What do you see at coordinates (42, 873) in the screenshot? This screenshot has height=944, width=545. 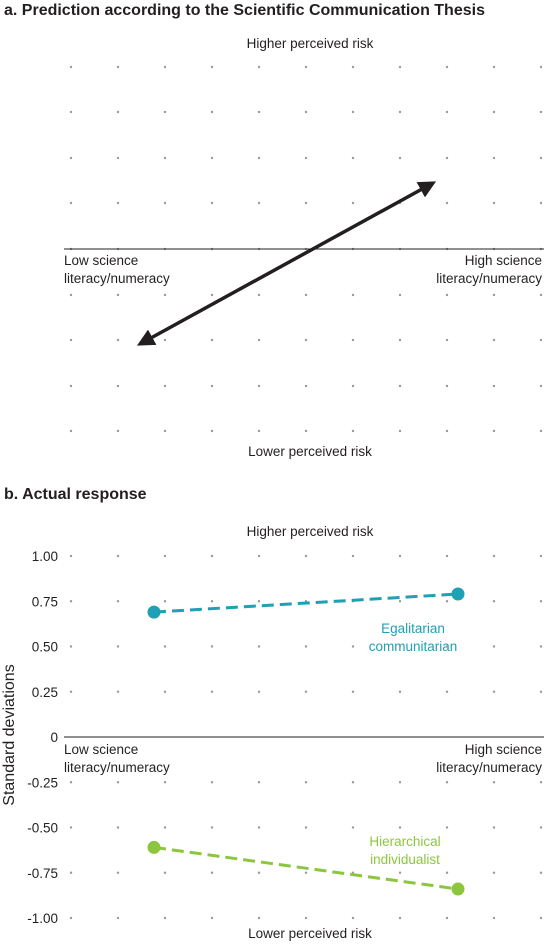 I see `y-tick-label: -0.75` at bounding box center [42, 873].